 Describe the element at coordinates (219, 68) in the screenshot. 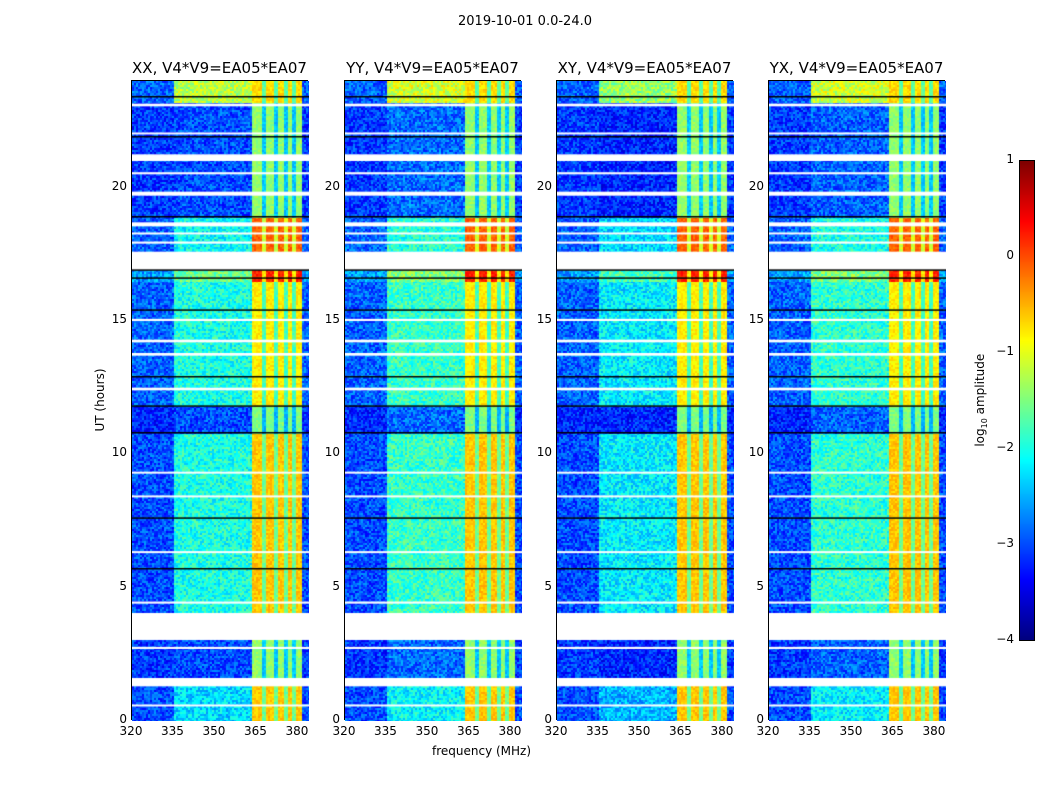

I see `panel-title: XX, V4*V9=EA05*EA07` at that location.